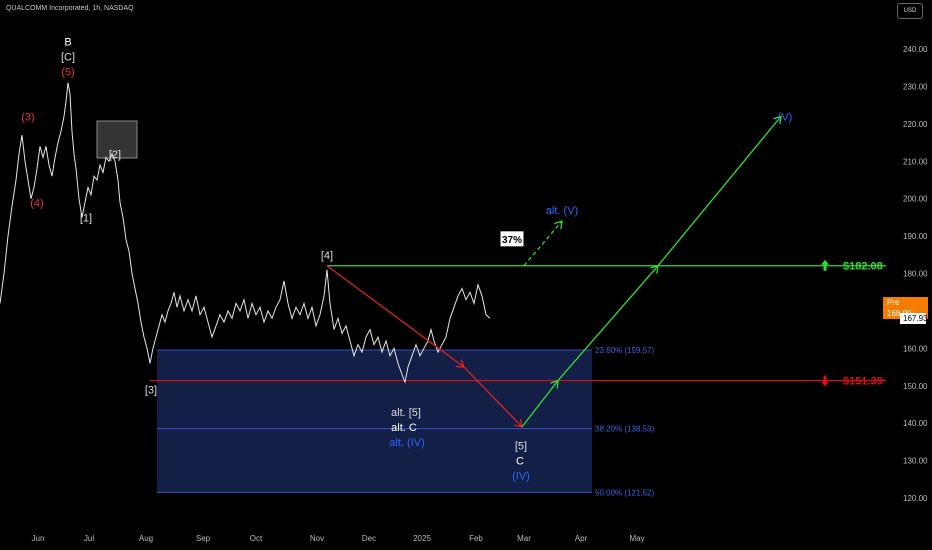 Image resolution: width=932 pixels, height=550 pixels. I want to click on x-tick-label: Dec, so click(369, 538).